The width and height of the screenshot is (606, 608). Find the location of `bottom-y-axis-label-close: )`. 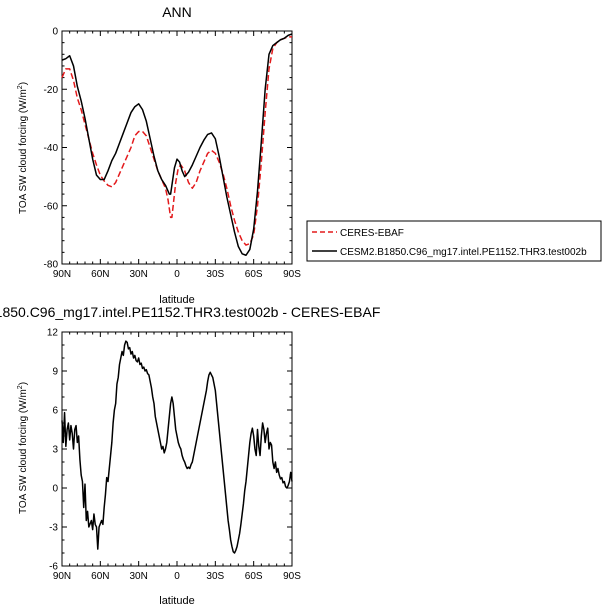

bottom-y-axis-label-close: ) is located at coordinates (23, 383).